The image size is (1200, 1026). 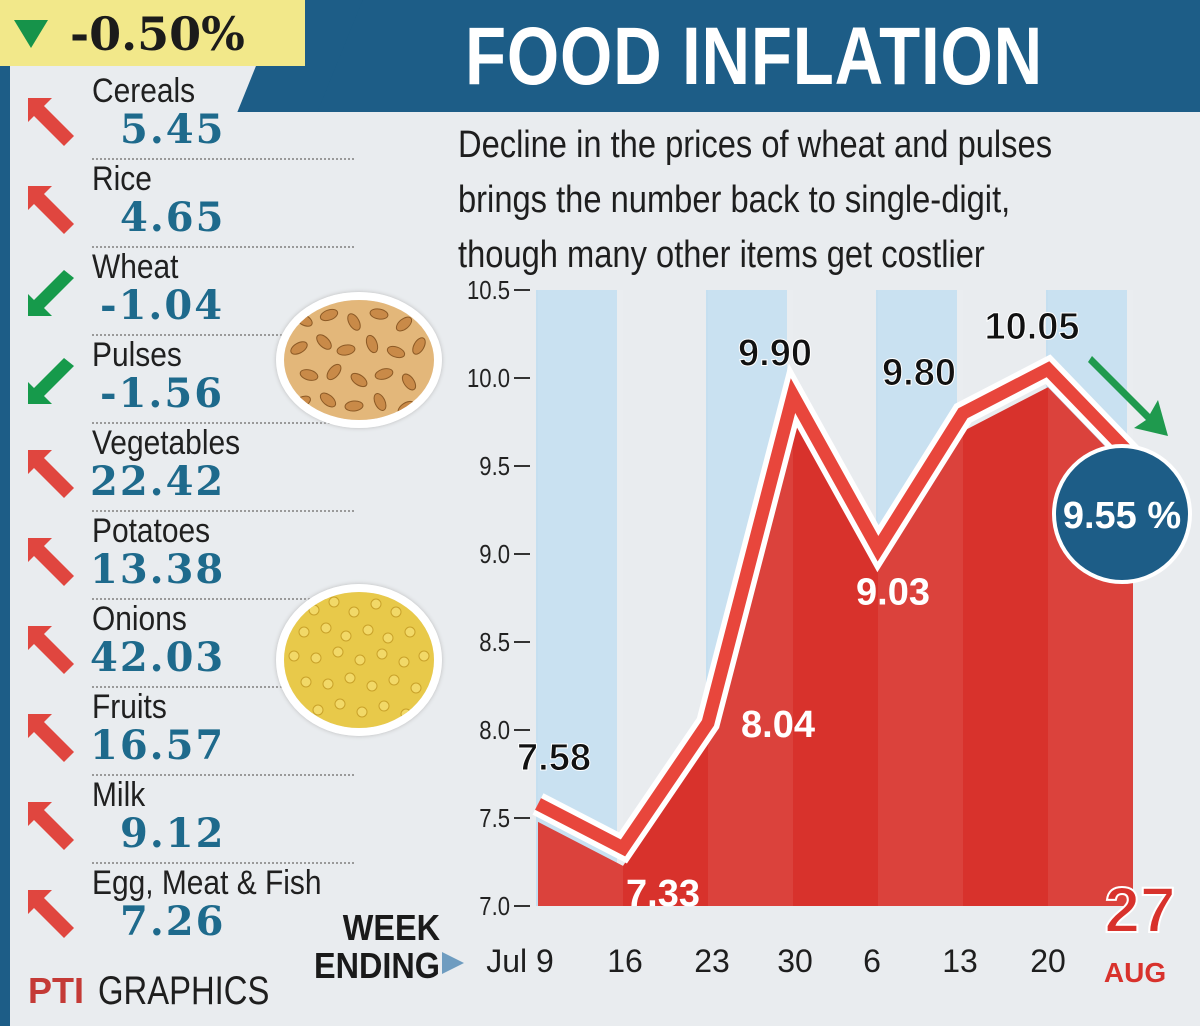 I want to click on data-label: 8.04, so click(x=778, y=725).